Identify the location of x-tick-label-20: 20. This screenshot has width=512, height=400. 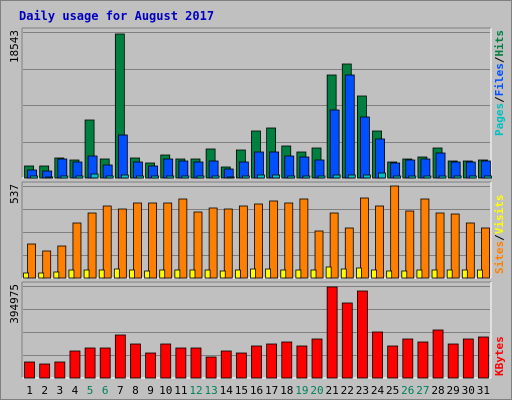
(316, 390).